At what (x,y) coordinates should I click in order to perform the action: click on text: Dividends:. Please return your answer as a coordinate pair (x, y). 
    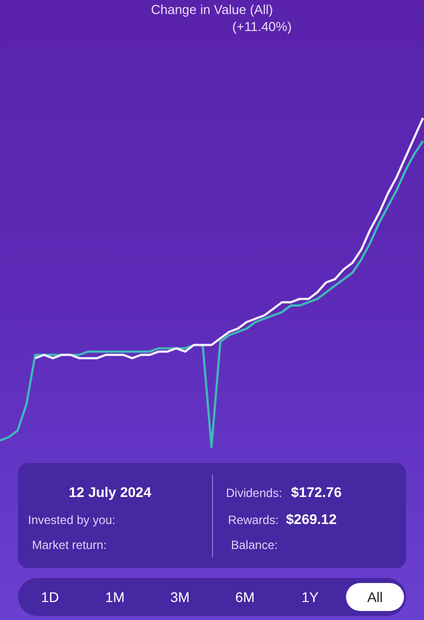
    Looking at the image, I should click on (254, 493).